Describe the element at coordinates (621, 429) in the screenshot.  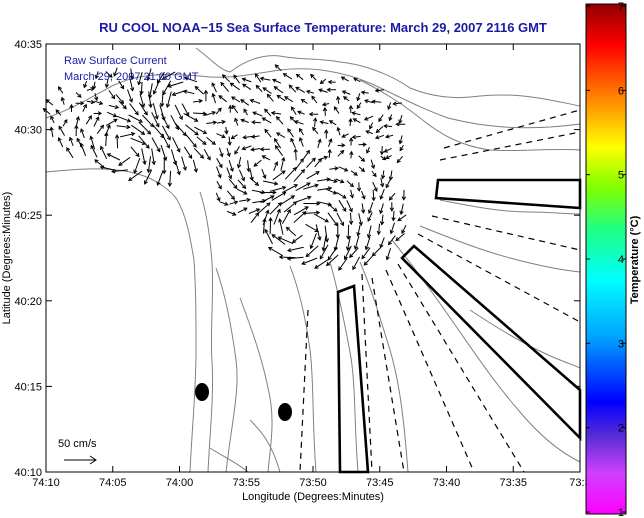
I see `colorbar-tick-label: 2` at that location.